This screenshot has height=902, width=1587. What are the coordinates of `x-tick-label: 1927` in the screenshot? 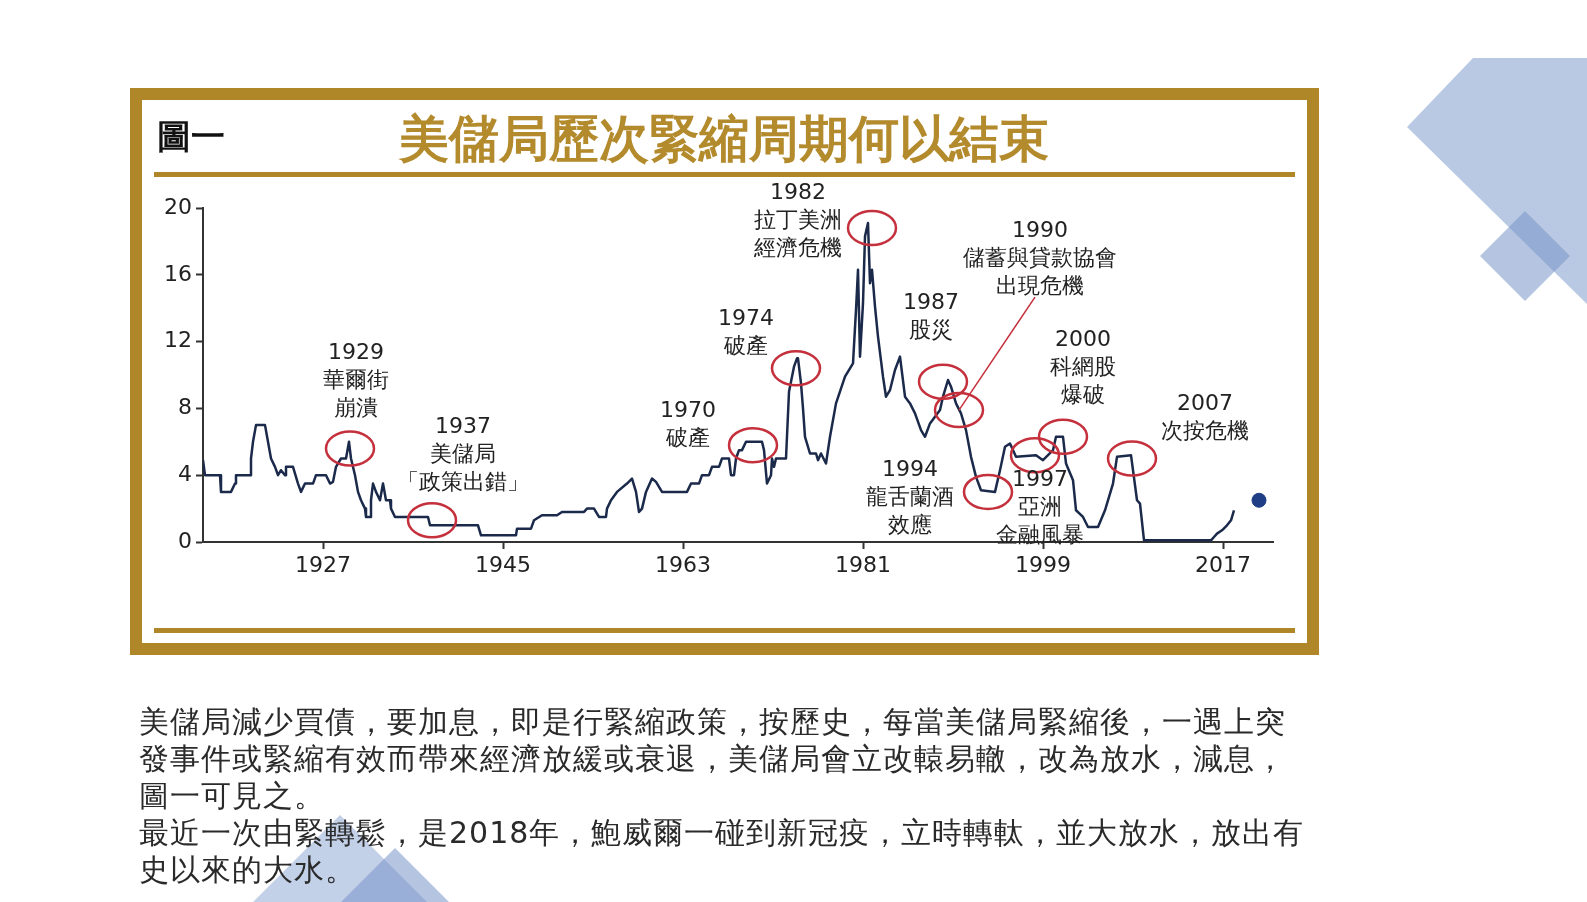 It's located at (323, 564).